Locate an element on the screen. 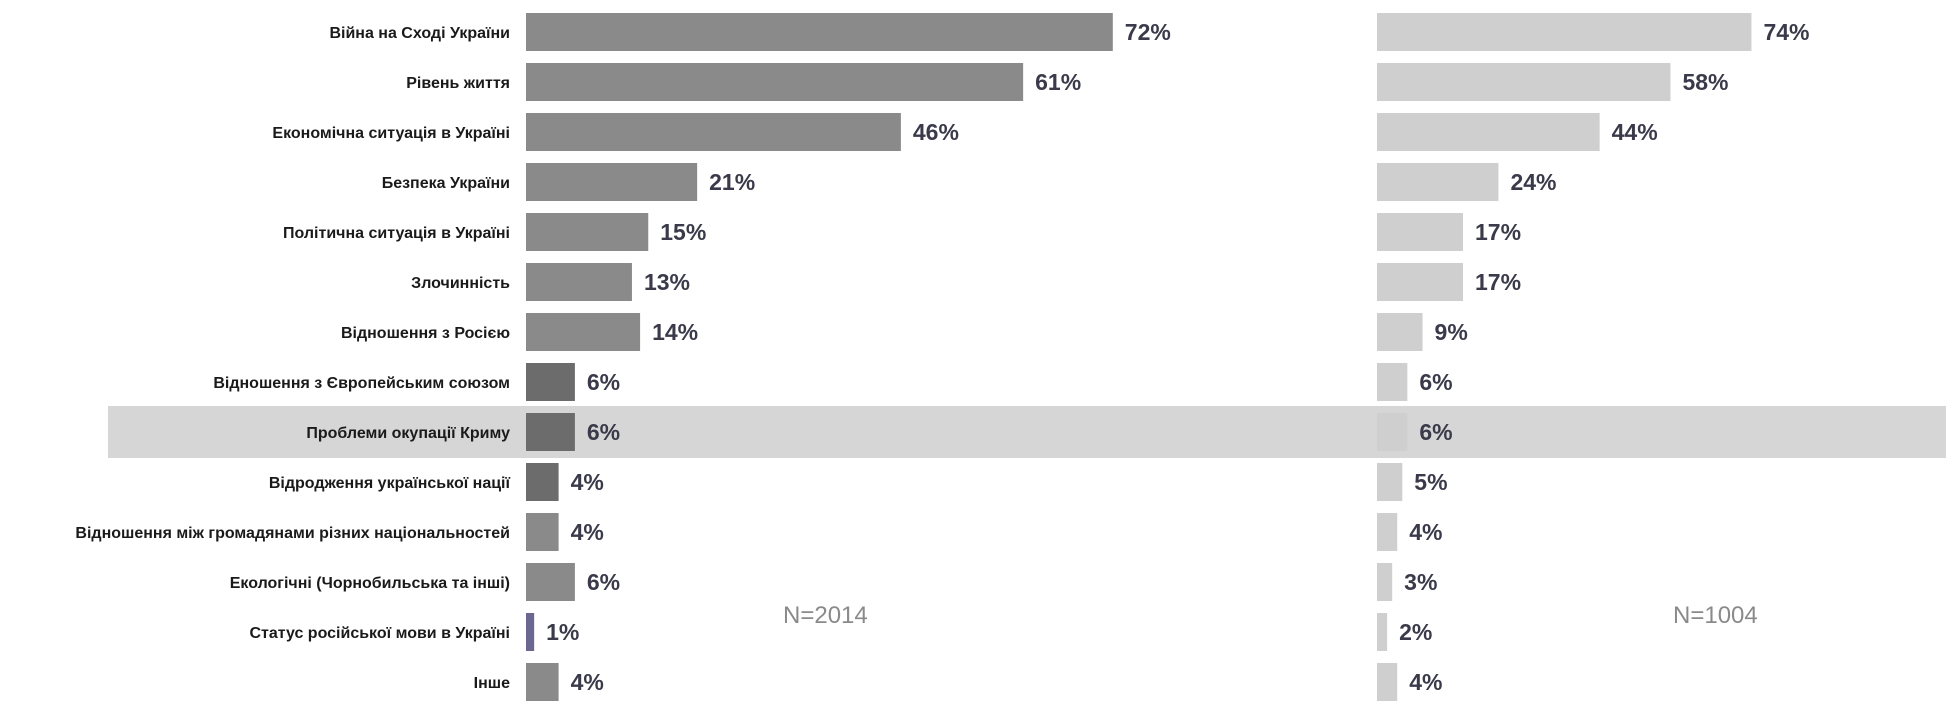  value-label-right: 9% is located at coordinates (1451, 332).